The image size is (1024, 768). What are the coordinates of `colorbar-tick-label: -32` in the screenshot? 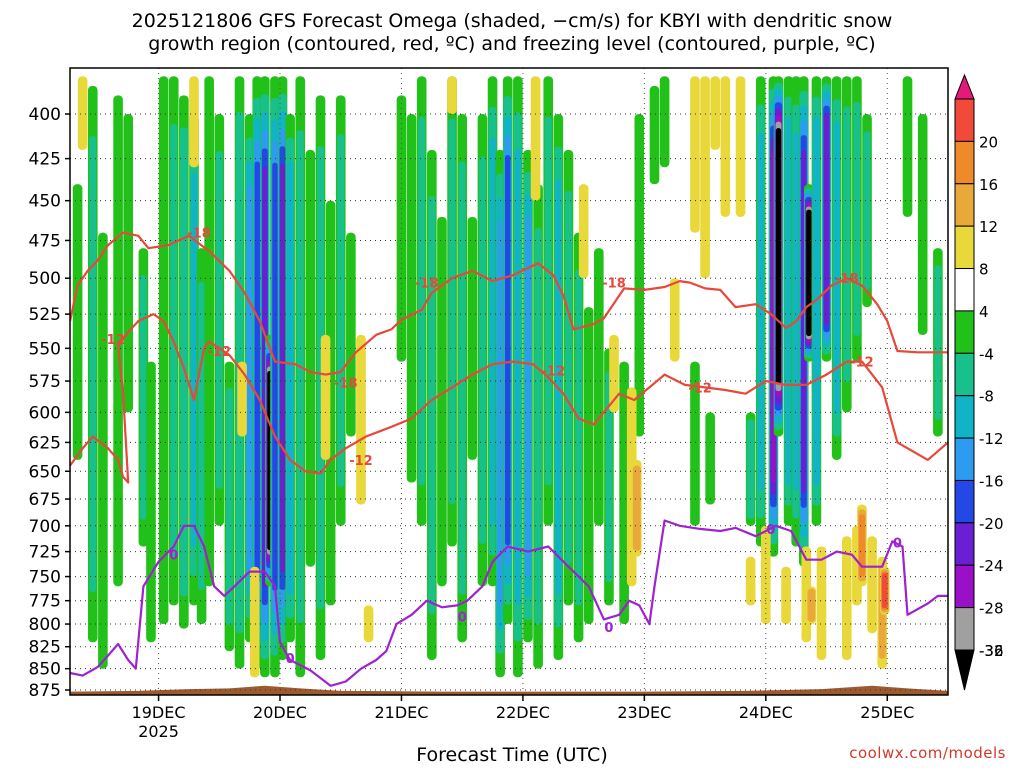 It's located at (991, 651).